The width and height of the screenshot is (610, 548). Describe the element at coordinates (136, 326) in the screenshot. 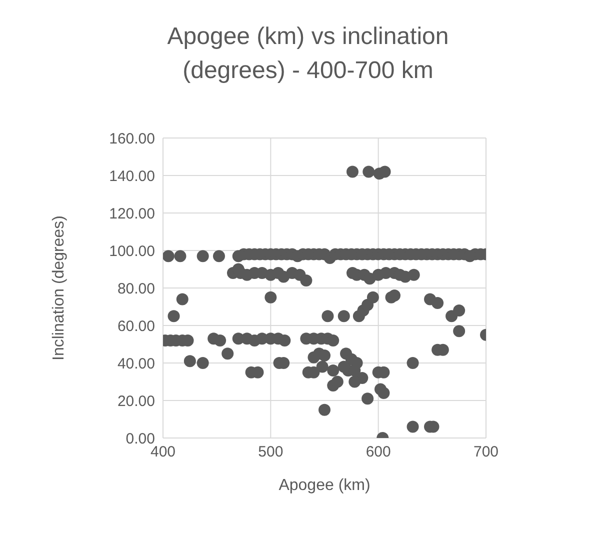

I see `y-tick-label: 60.00` at that location.